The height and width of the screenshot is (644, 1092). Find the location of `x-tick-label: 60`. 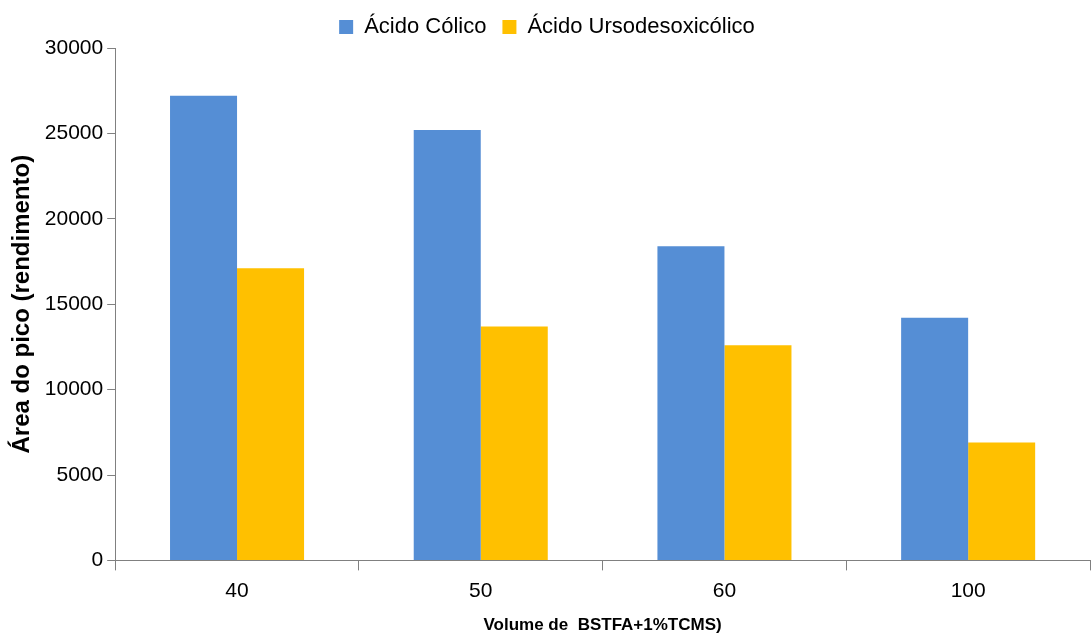

x-tick-label: 60 is located at coordinates (724, 589).